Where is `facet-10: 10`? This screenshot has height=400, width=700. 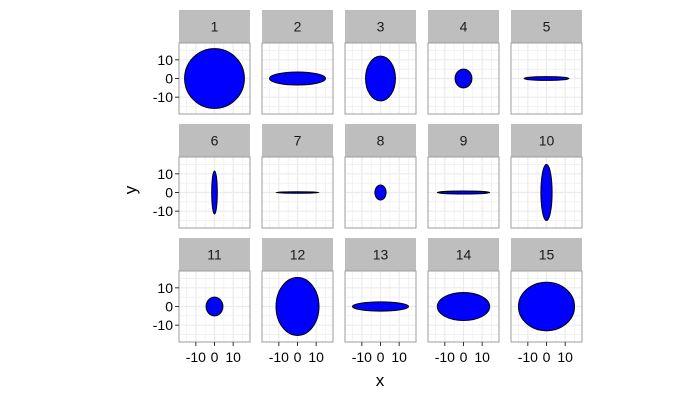
facet-10: 10 is located at coordinates (546, 176).